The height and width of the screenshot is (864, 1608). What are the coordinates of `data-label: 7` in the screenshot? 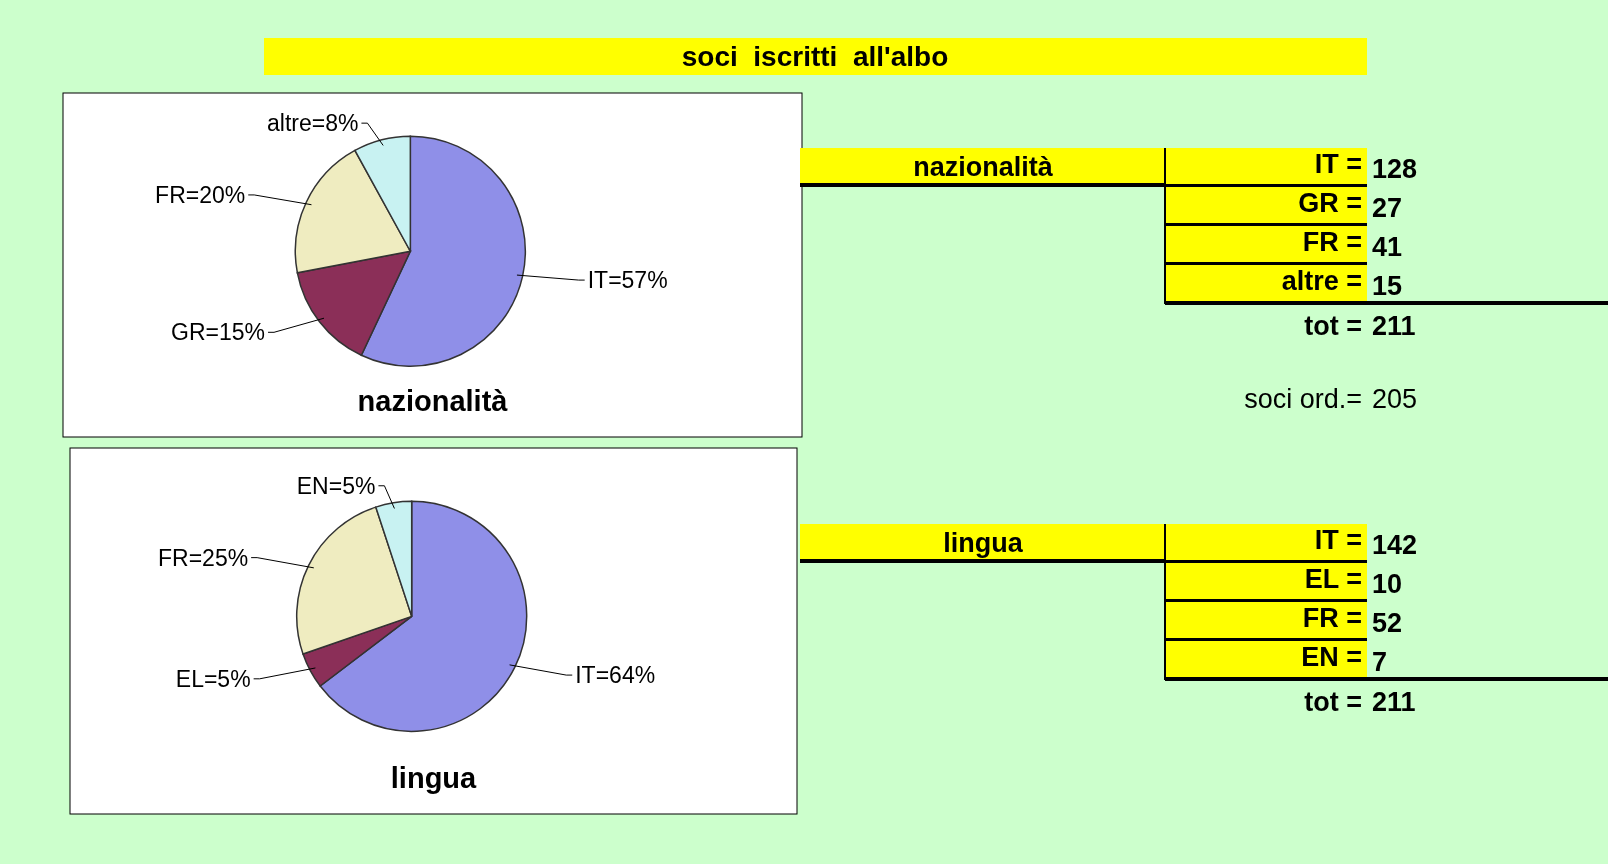 It's located at (1380, 662).